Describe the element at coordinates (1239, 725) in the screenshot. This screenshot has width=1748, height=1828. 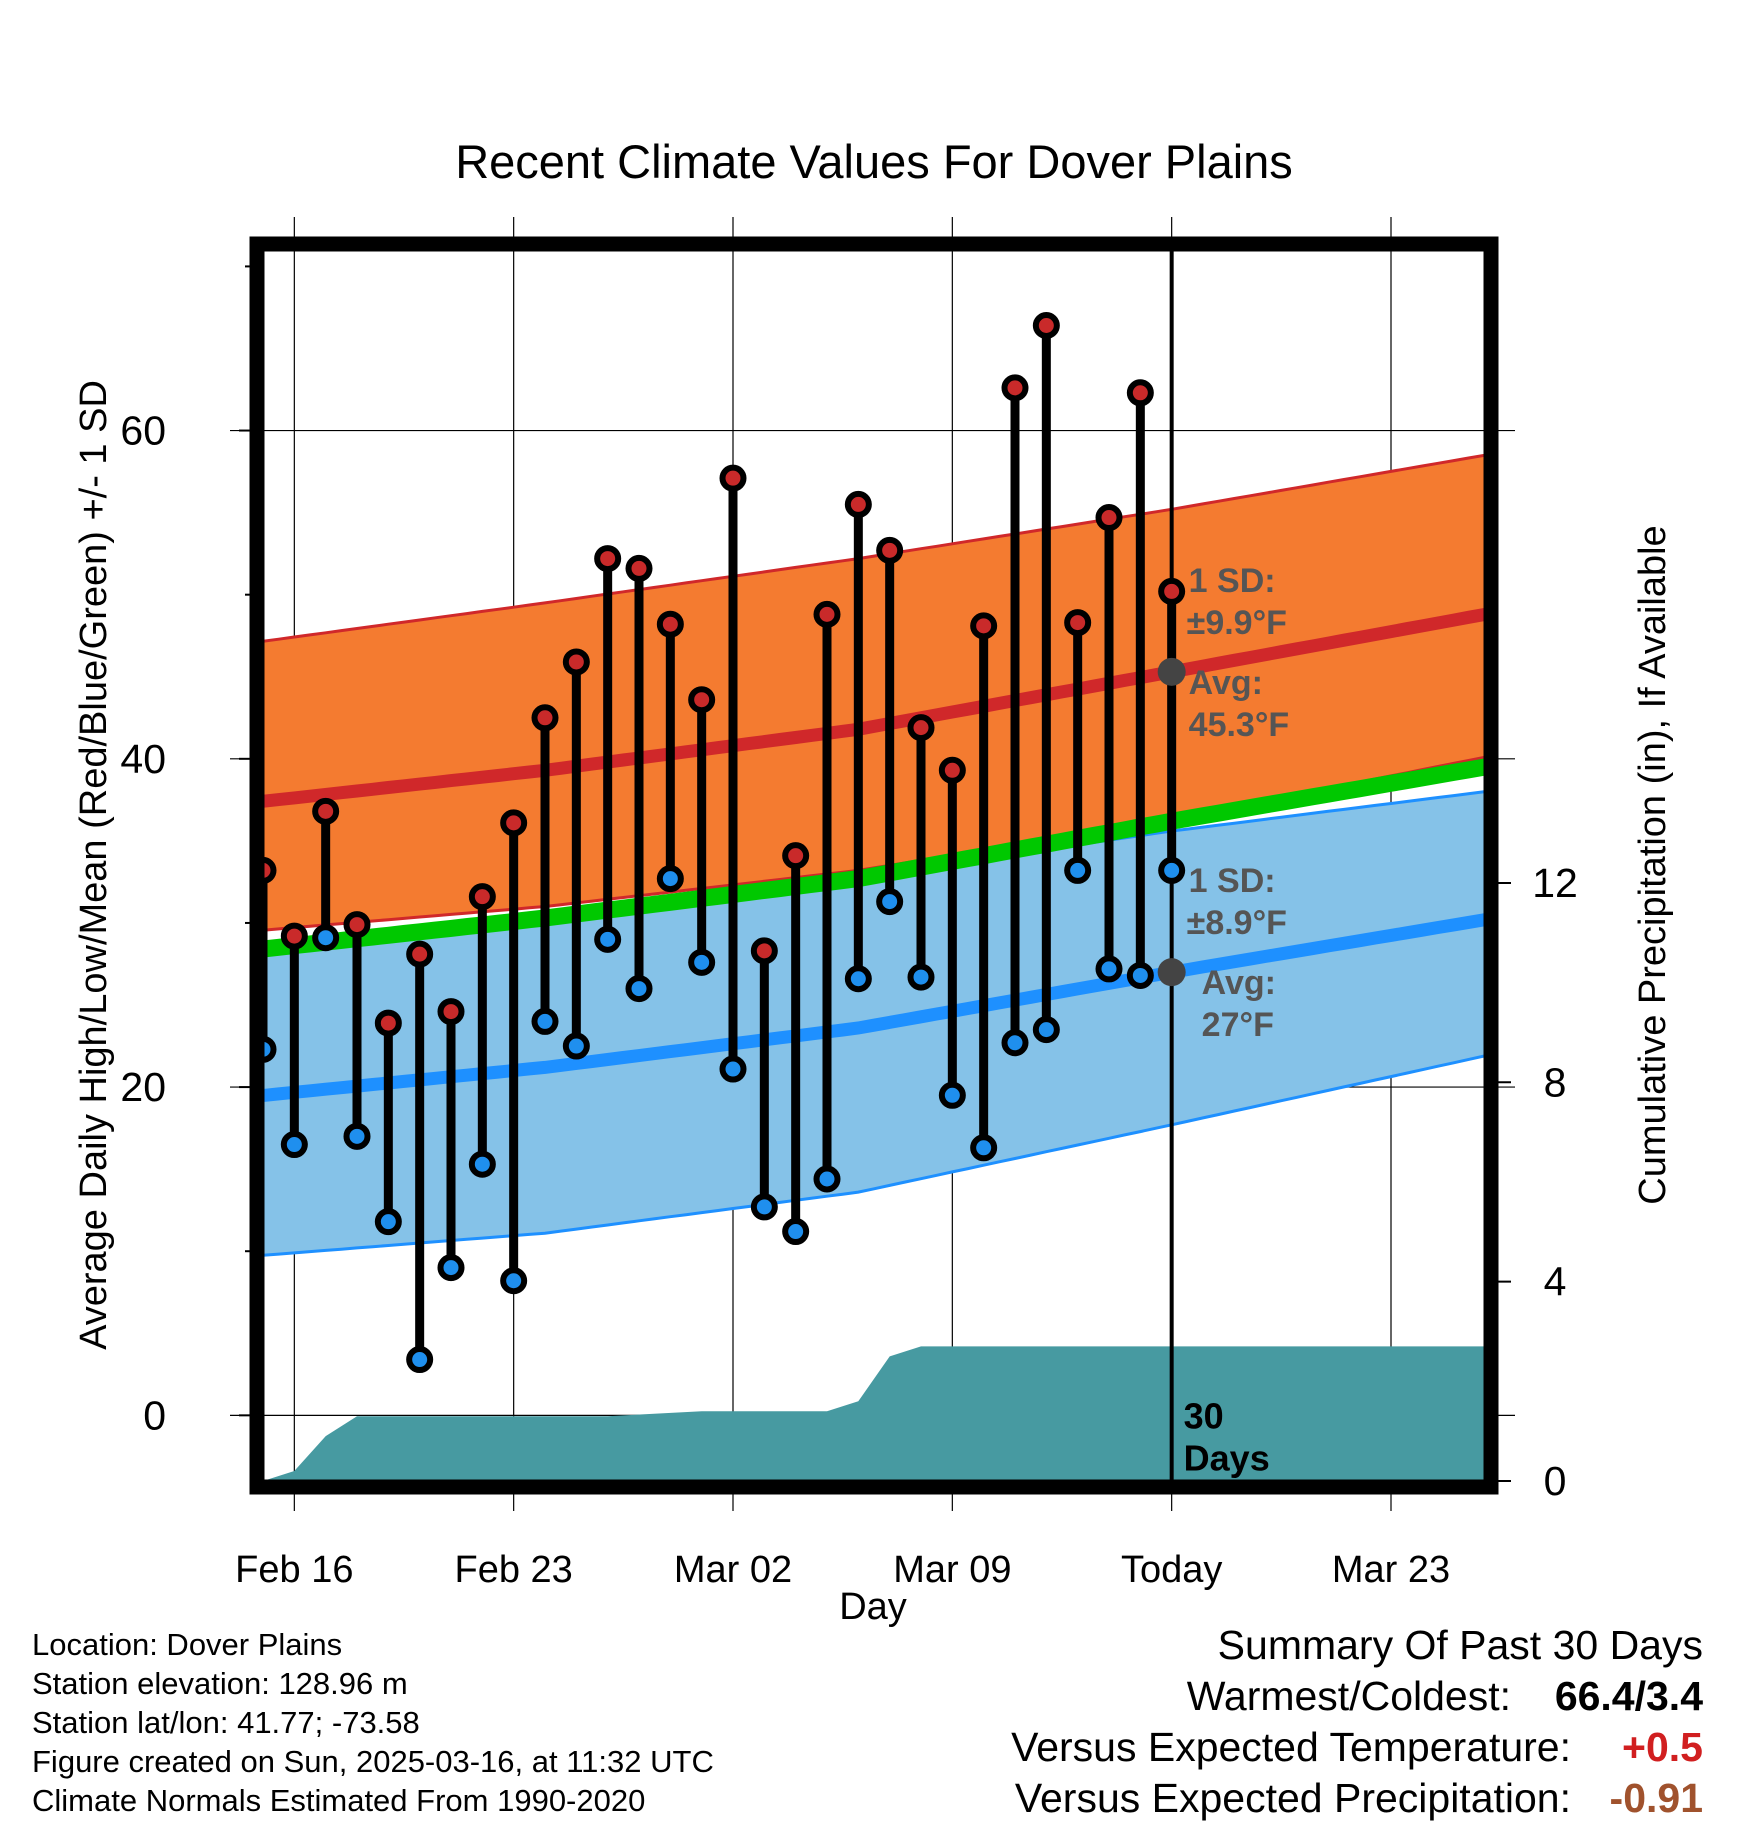
I see `high-avg-value: 45.3°F` at that location.